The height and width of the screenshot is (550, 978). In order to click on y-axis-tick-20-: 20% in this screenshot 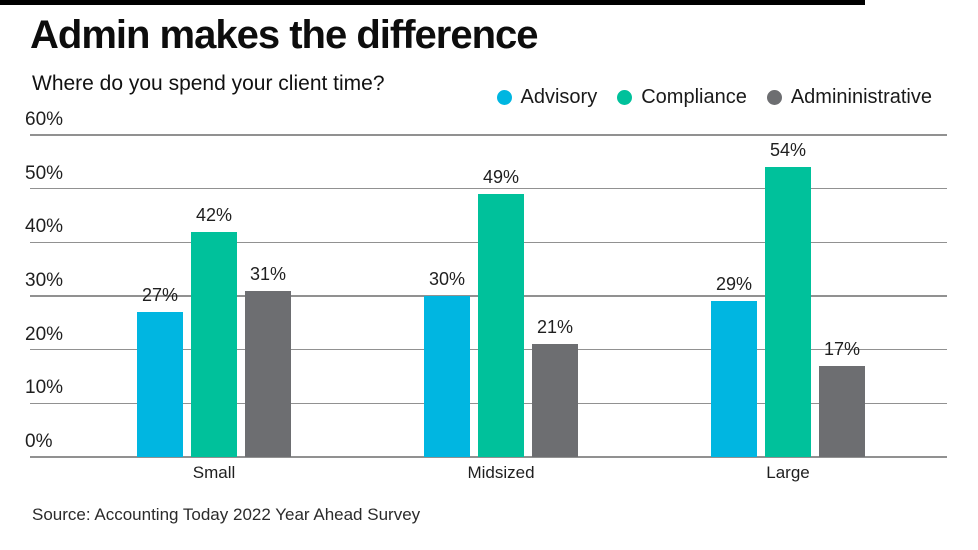, I will do `click(44, 334)`.